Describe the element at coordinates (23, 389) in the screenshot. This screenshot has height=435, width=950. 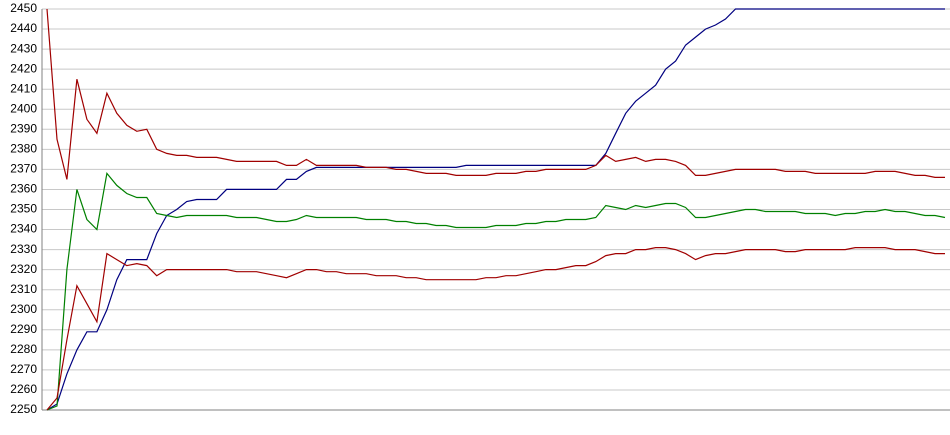
I see `y-tick-label: 2260` at that location.